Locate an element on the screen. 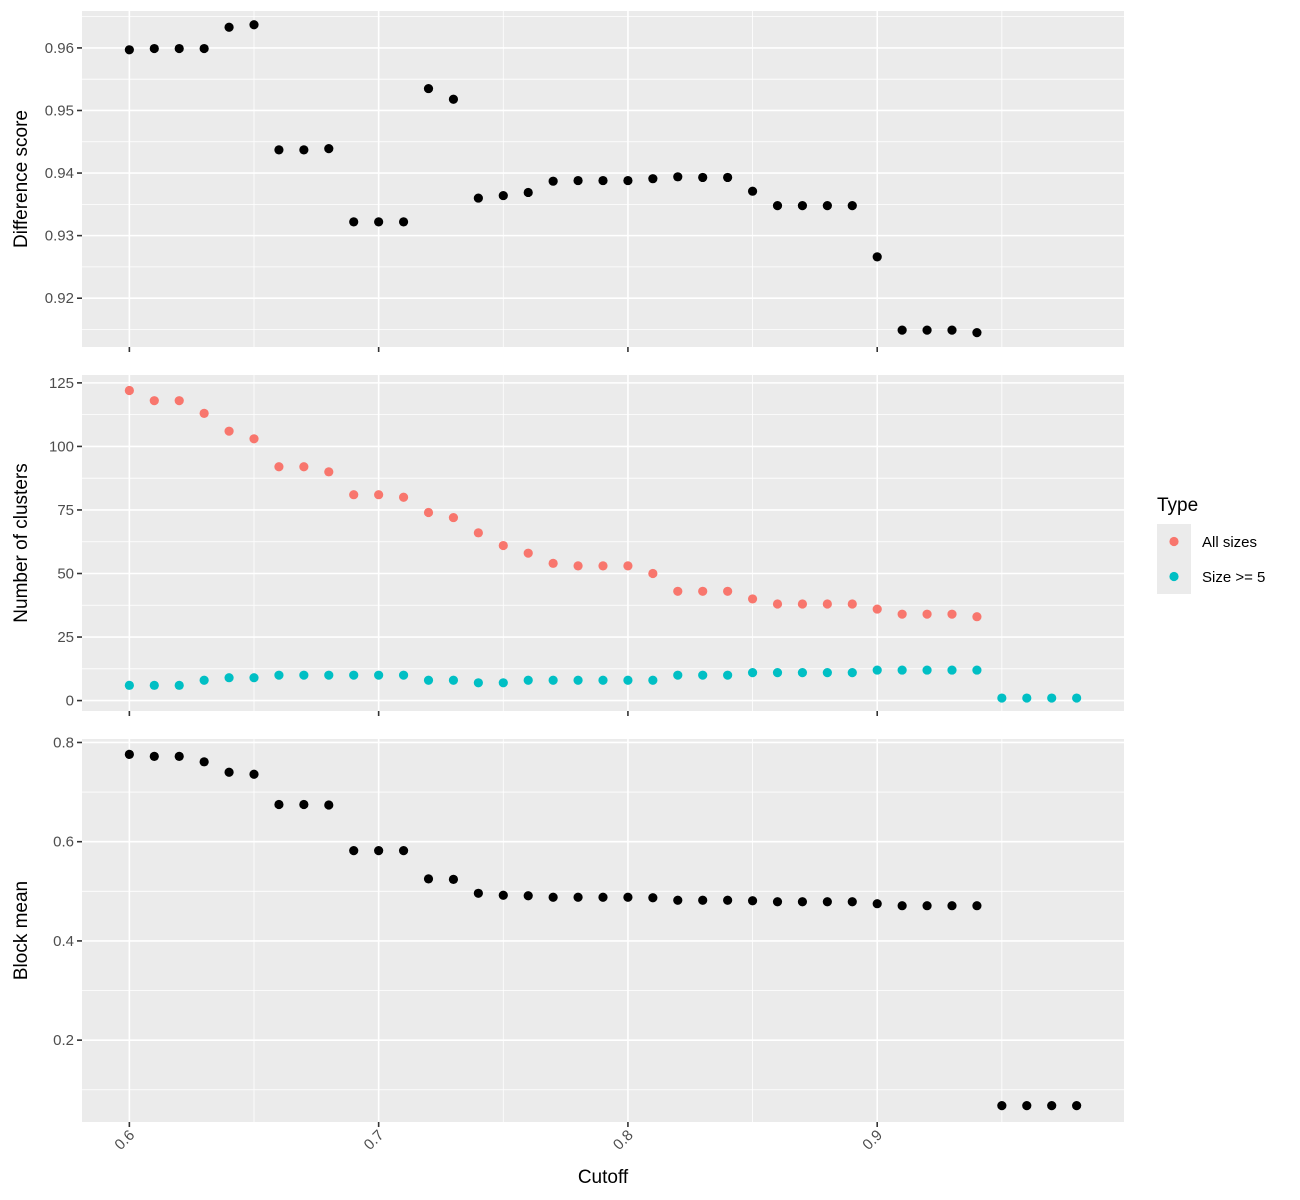 Image resolution: width=1300 pixels, height=1200 pixels. y-tick-label: 75 is located at coordinates (65, 510).